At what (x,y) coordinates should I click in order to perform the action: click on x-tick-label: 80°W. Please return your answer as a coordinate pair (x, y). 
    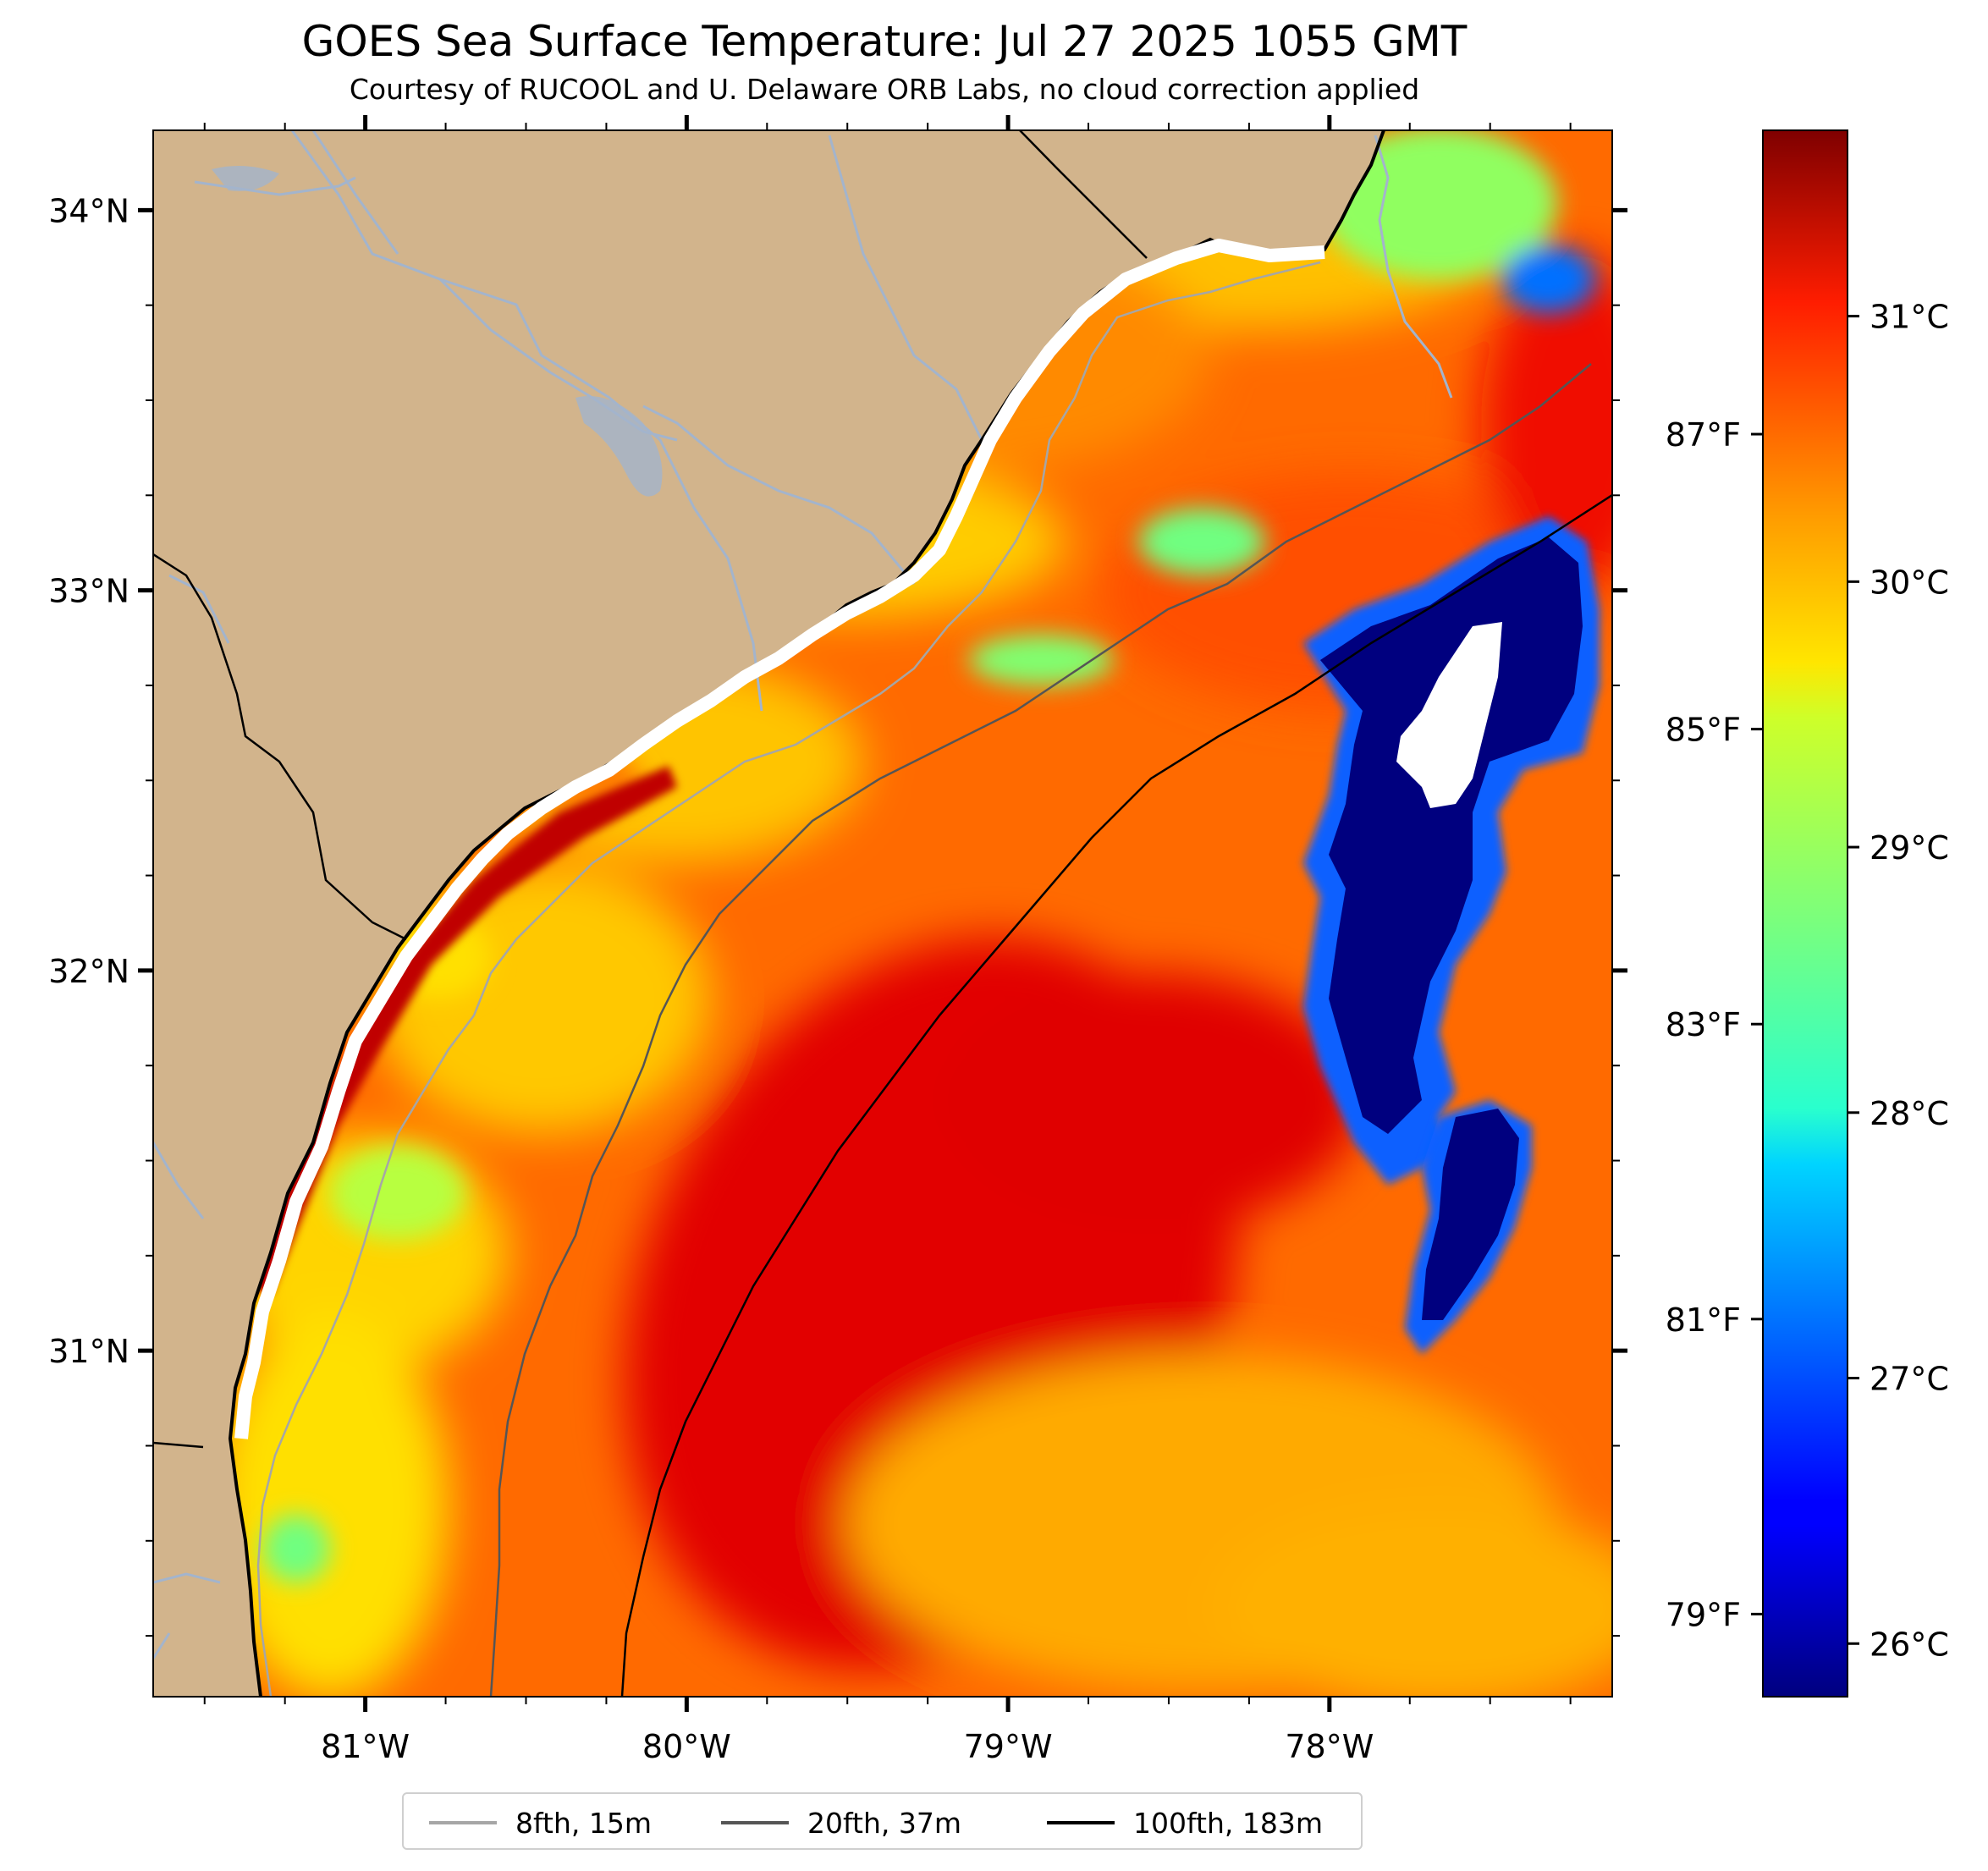
    Looking at the image, I should click on (686, 1747).